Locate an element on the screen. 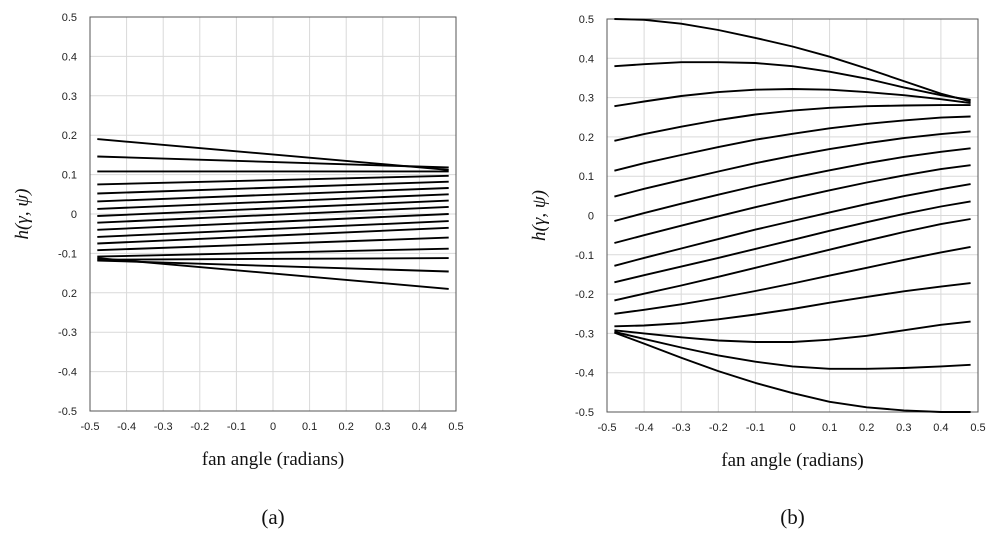  y-axis-label-a: h(γ, ψ) is located at coordinates (22, 214).